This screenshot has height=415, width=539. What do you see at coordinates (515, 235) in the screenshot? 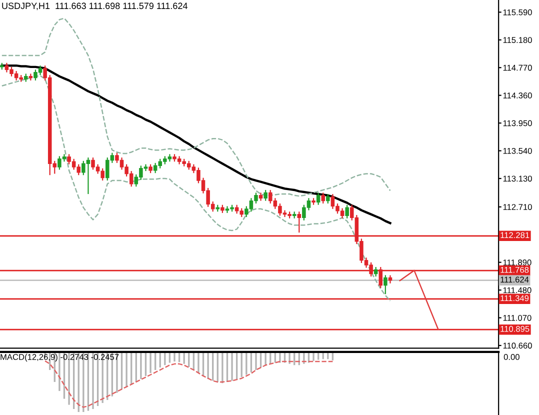
I see `ref-line-label: 112.281` at bounding box center [515, 235].